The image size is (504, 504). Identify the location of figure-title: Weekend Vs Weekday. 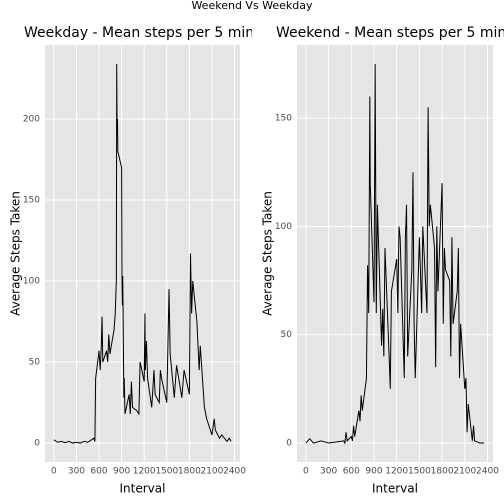
(252, 6).